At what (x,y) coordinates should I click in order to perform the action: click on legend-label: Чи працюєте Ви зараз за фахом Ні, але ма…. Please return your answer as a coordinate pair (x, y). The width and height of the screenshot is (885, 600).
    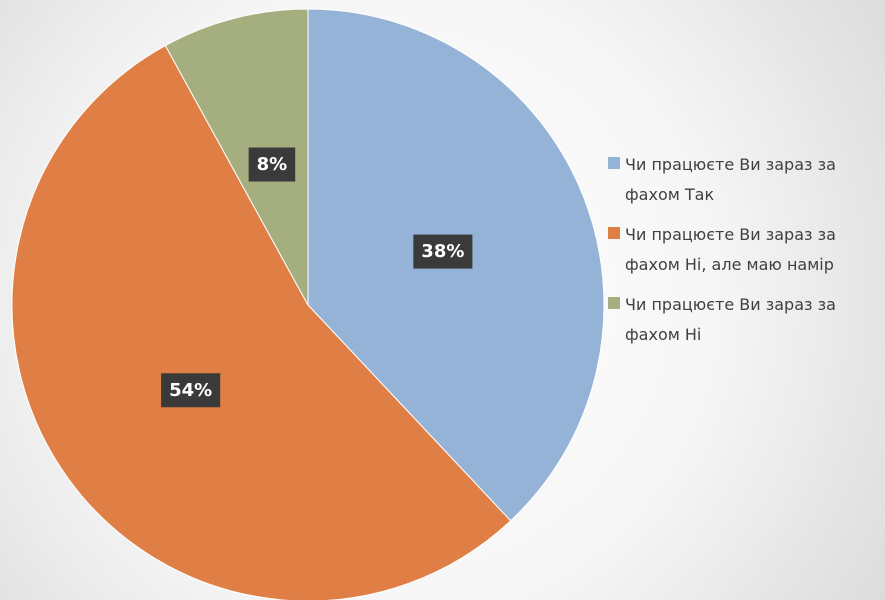
    Looking at the image, I should click on (730, 249).